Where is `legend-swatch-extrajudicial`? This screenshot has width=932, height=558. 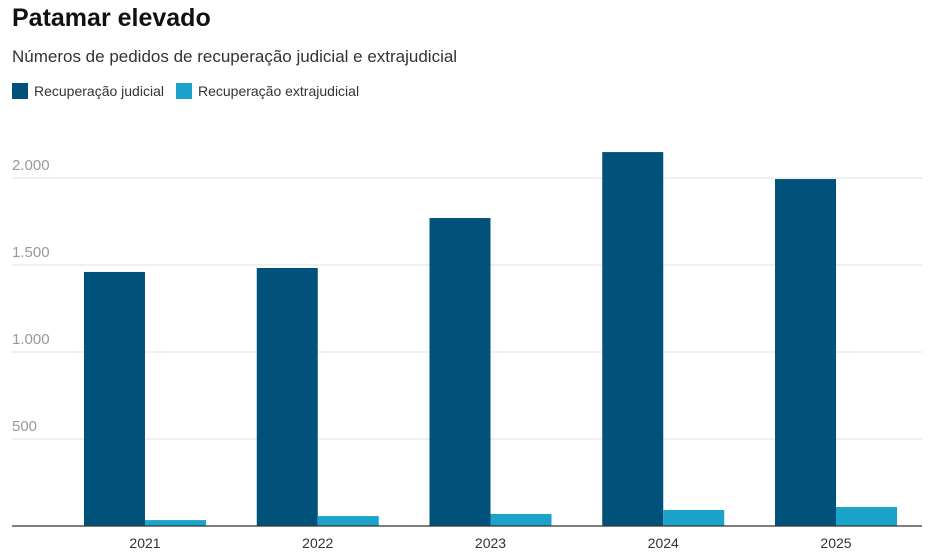
legend-swatch-extrajudicial is located at coordinates (183, 91).